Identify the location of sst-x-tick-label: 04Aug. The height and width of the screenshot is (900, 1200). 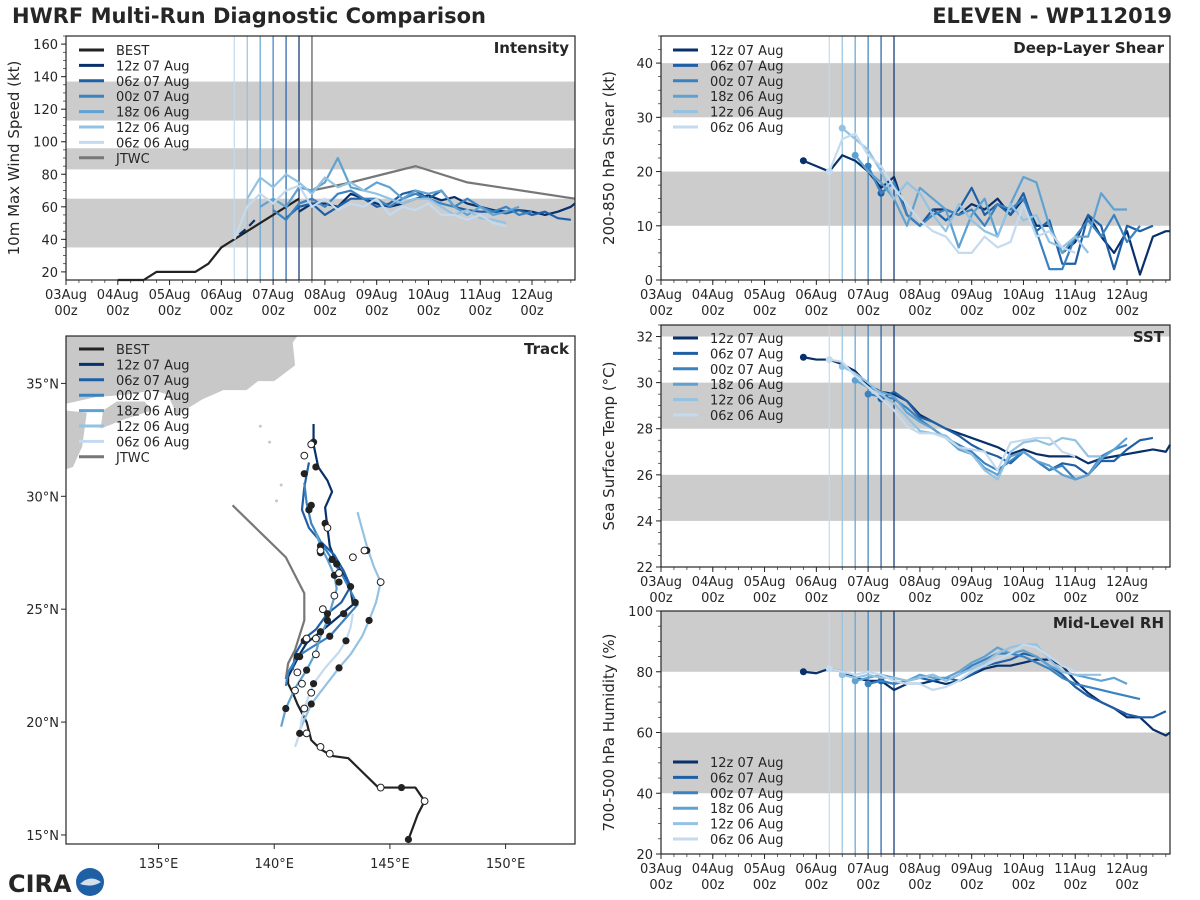
(713, 582).